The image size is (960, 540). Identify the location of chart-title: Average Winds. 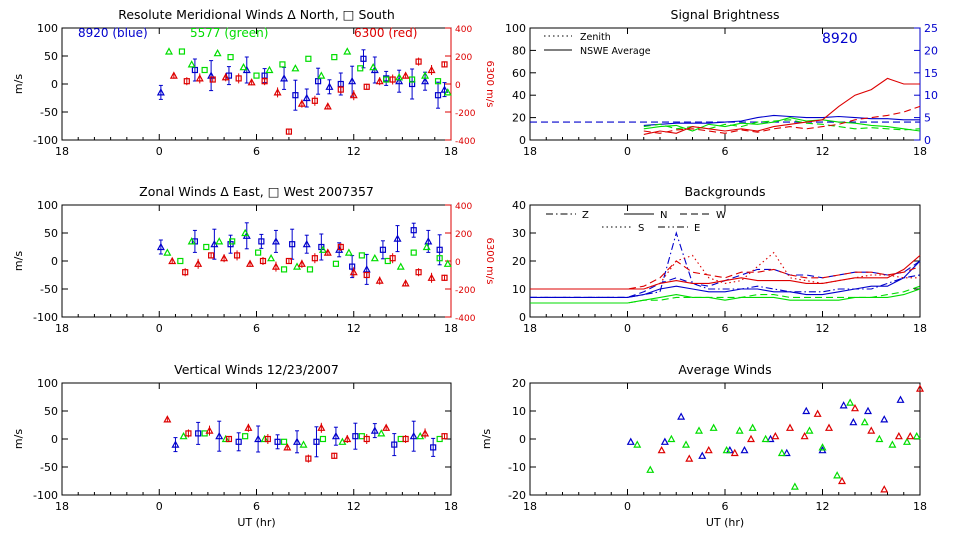
(724, 369).